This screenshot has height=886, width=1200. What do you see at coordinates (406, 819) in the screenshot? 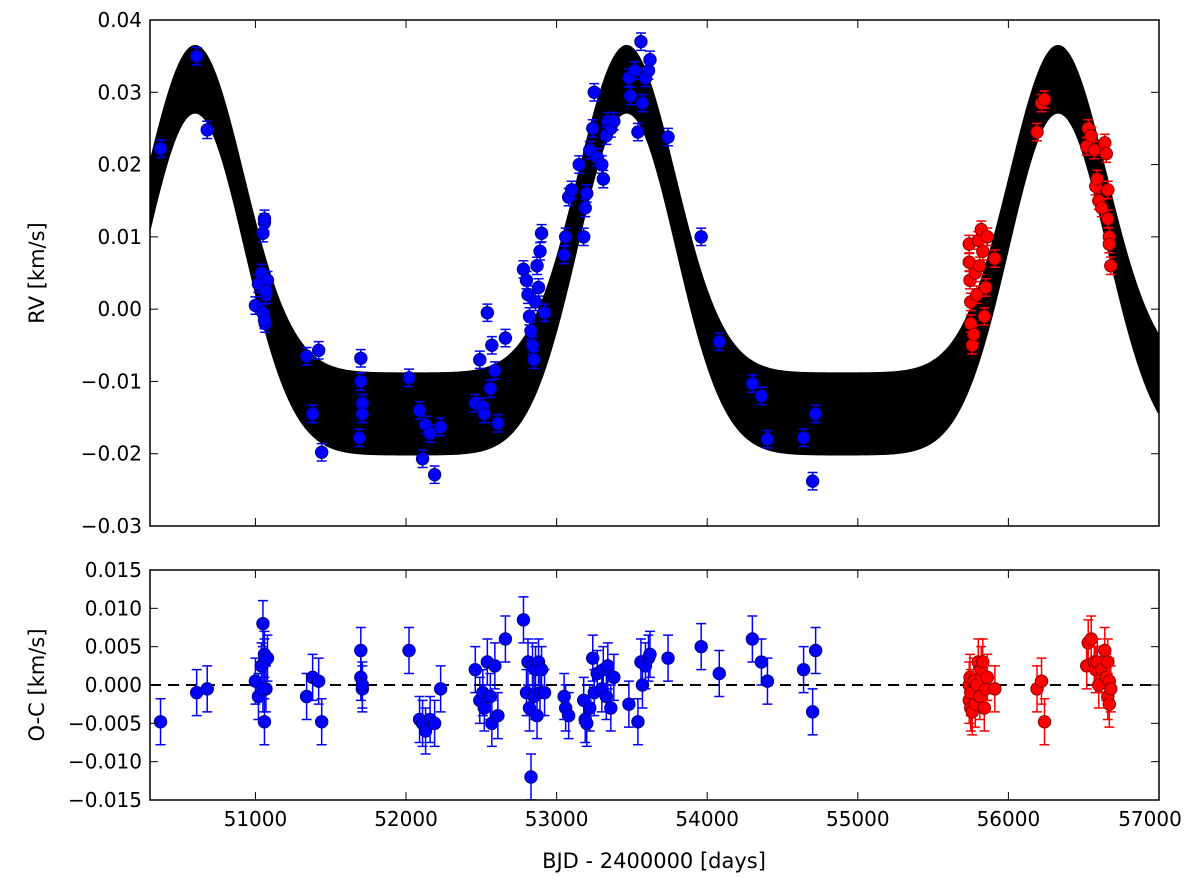
I see `oc-xtick-label: 52000` at bounding box center [406, 819].